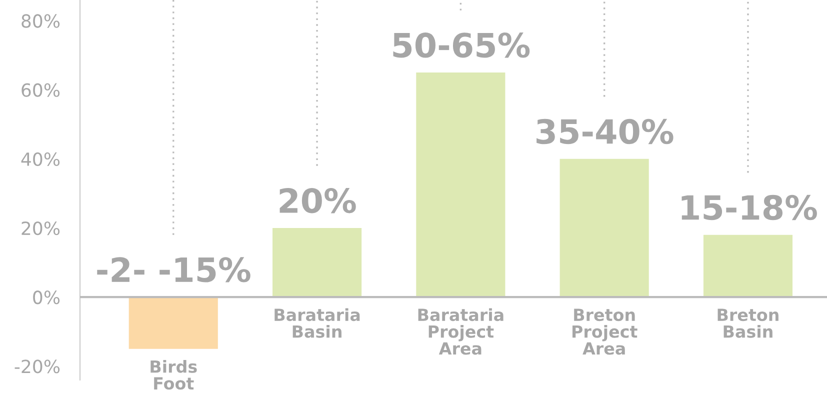  What do you see at coordinates (37, 367) in the screenshot?
I see `y-tick-label: -20%` at bounding box center [37, 367].